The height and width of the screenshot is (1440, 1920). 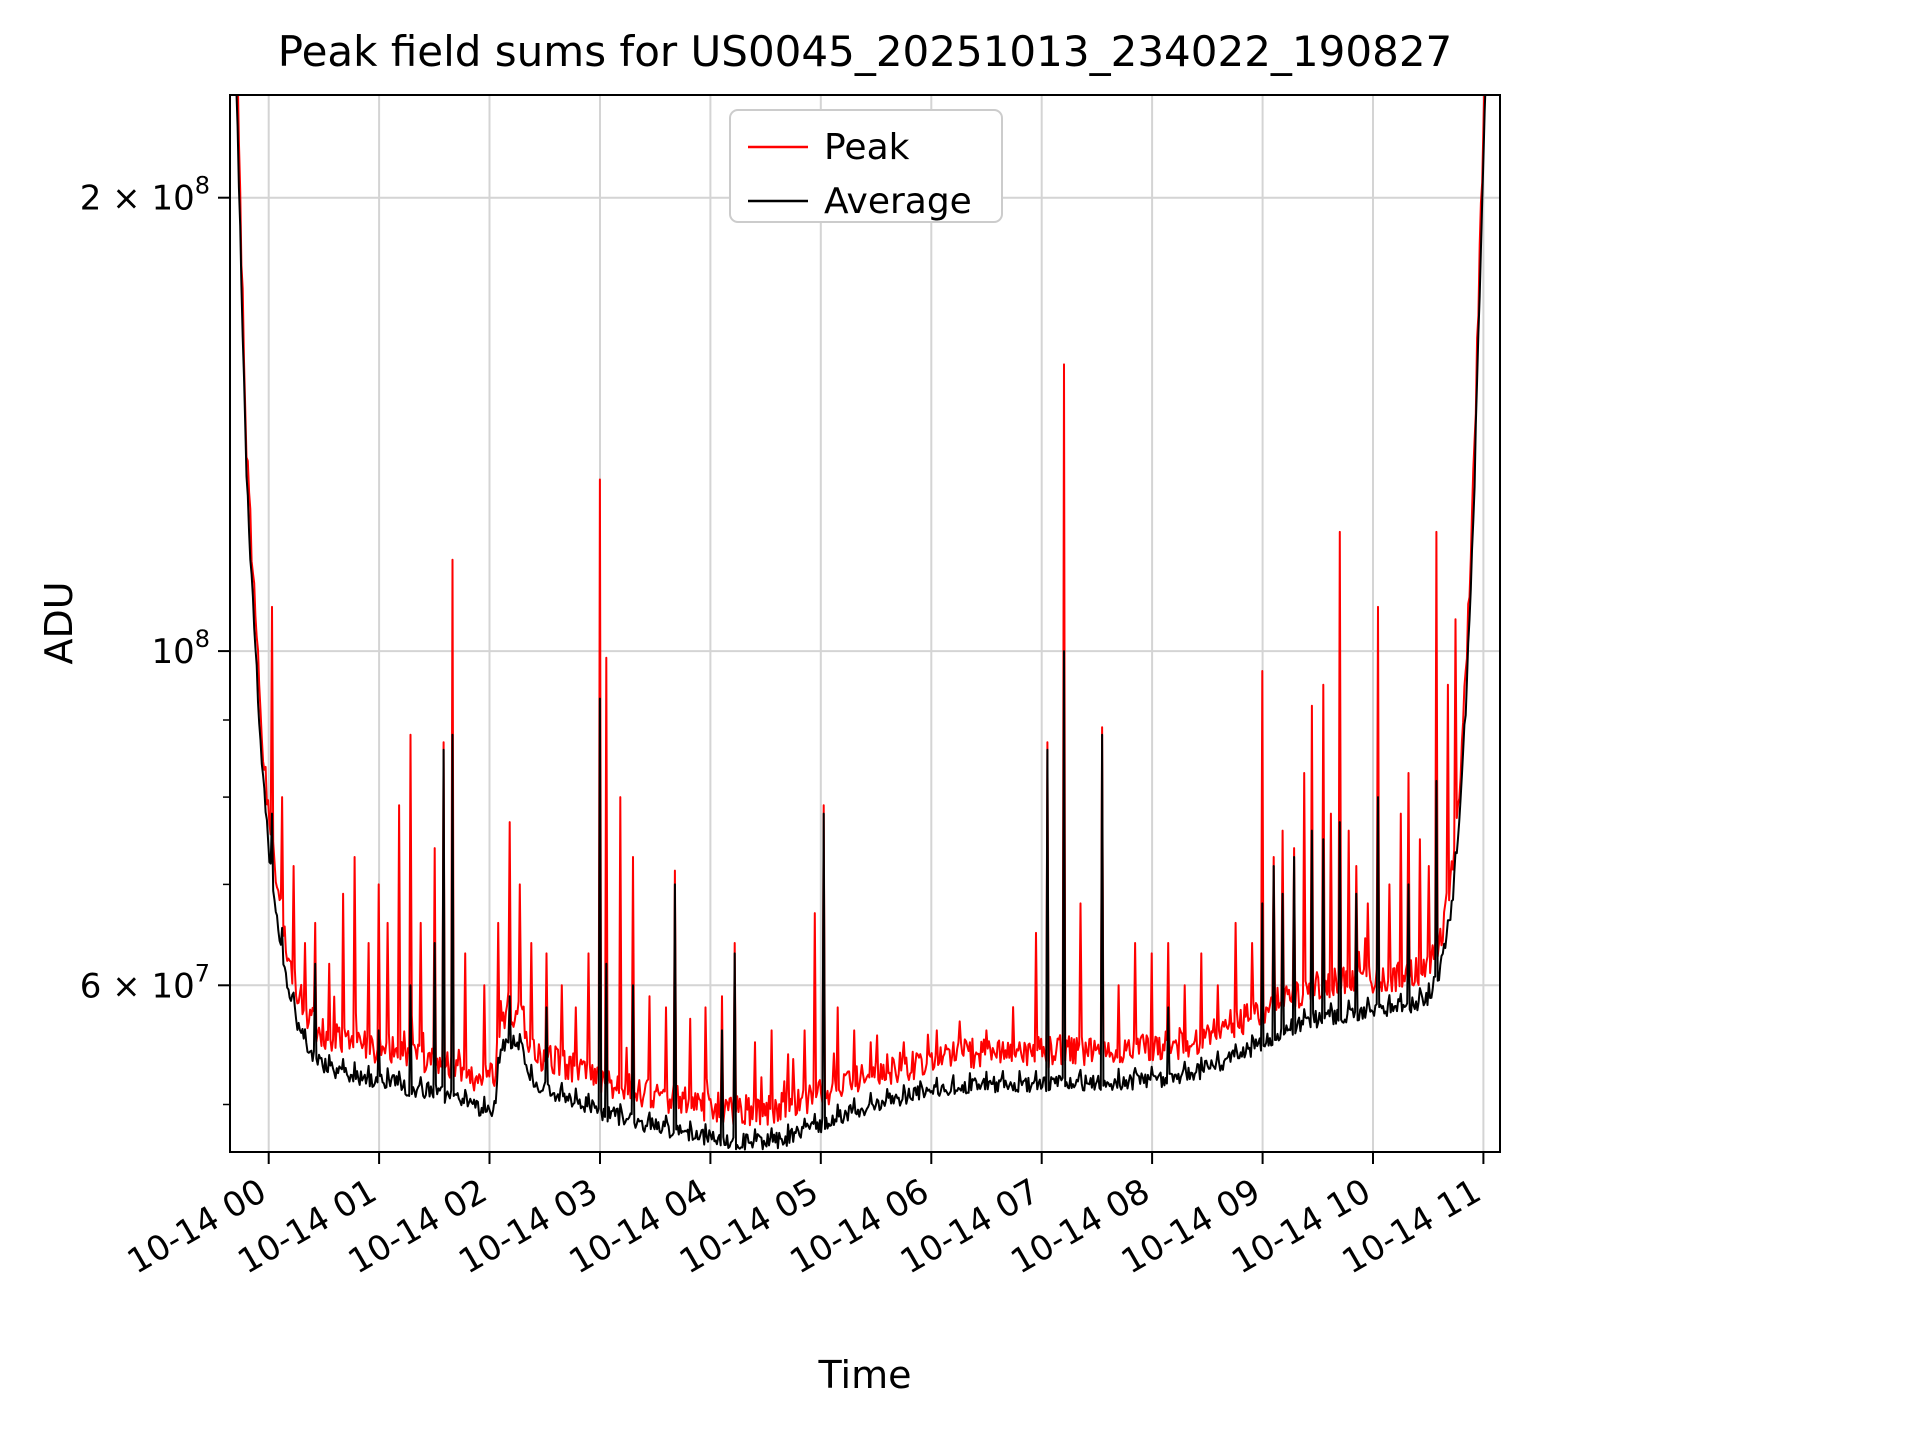 I want to click on legend-label-average: Average, so click(x=898, y=201).